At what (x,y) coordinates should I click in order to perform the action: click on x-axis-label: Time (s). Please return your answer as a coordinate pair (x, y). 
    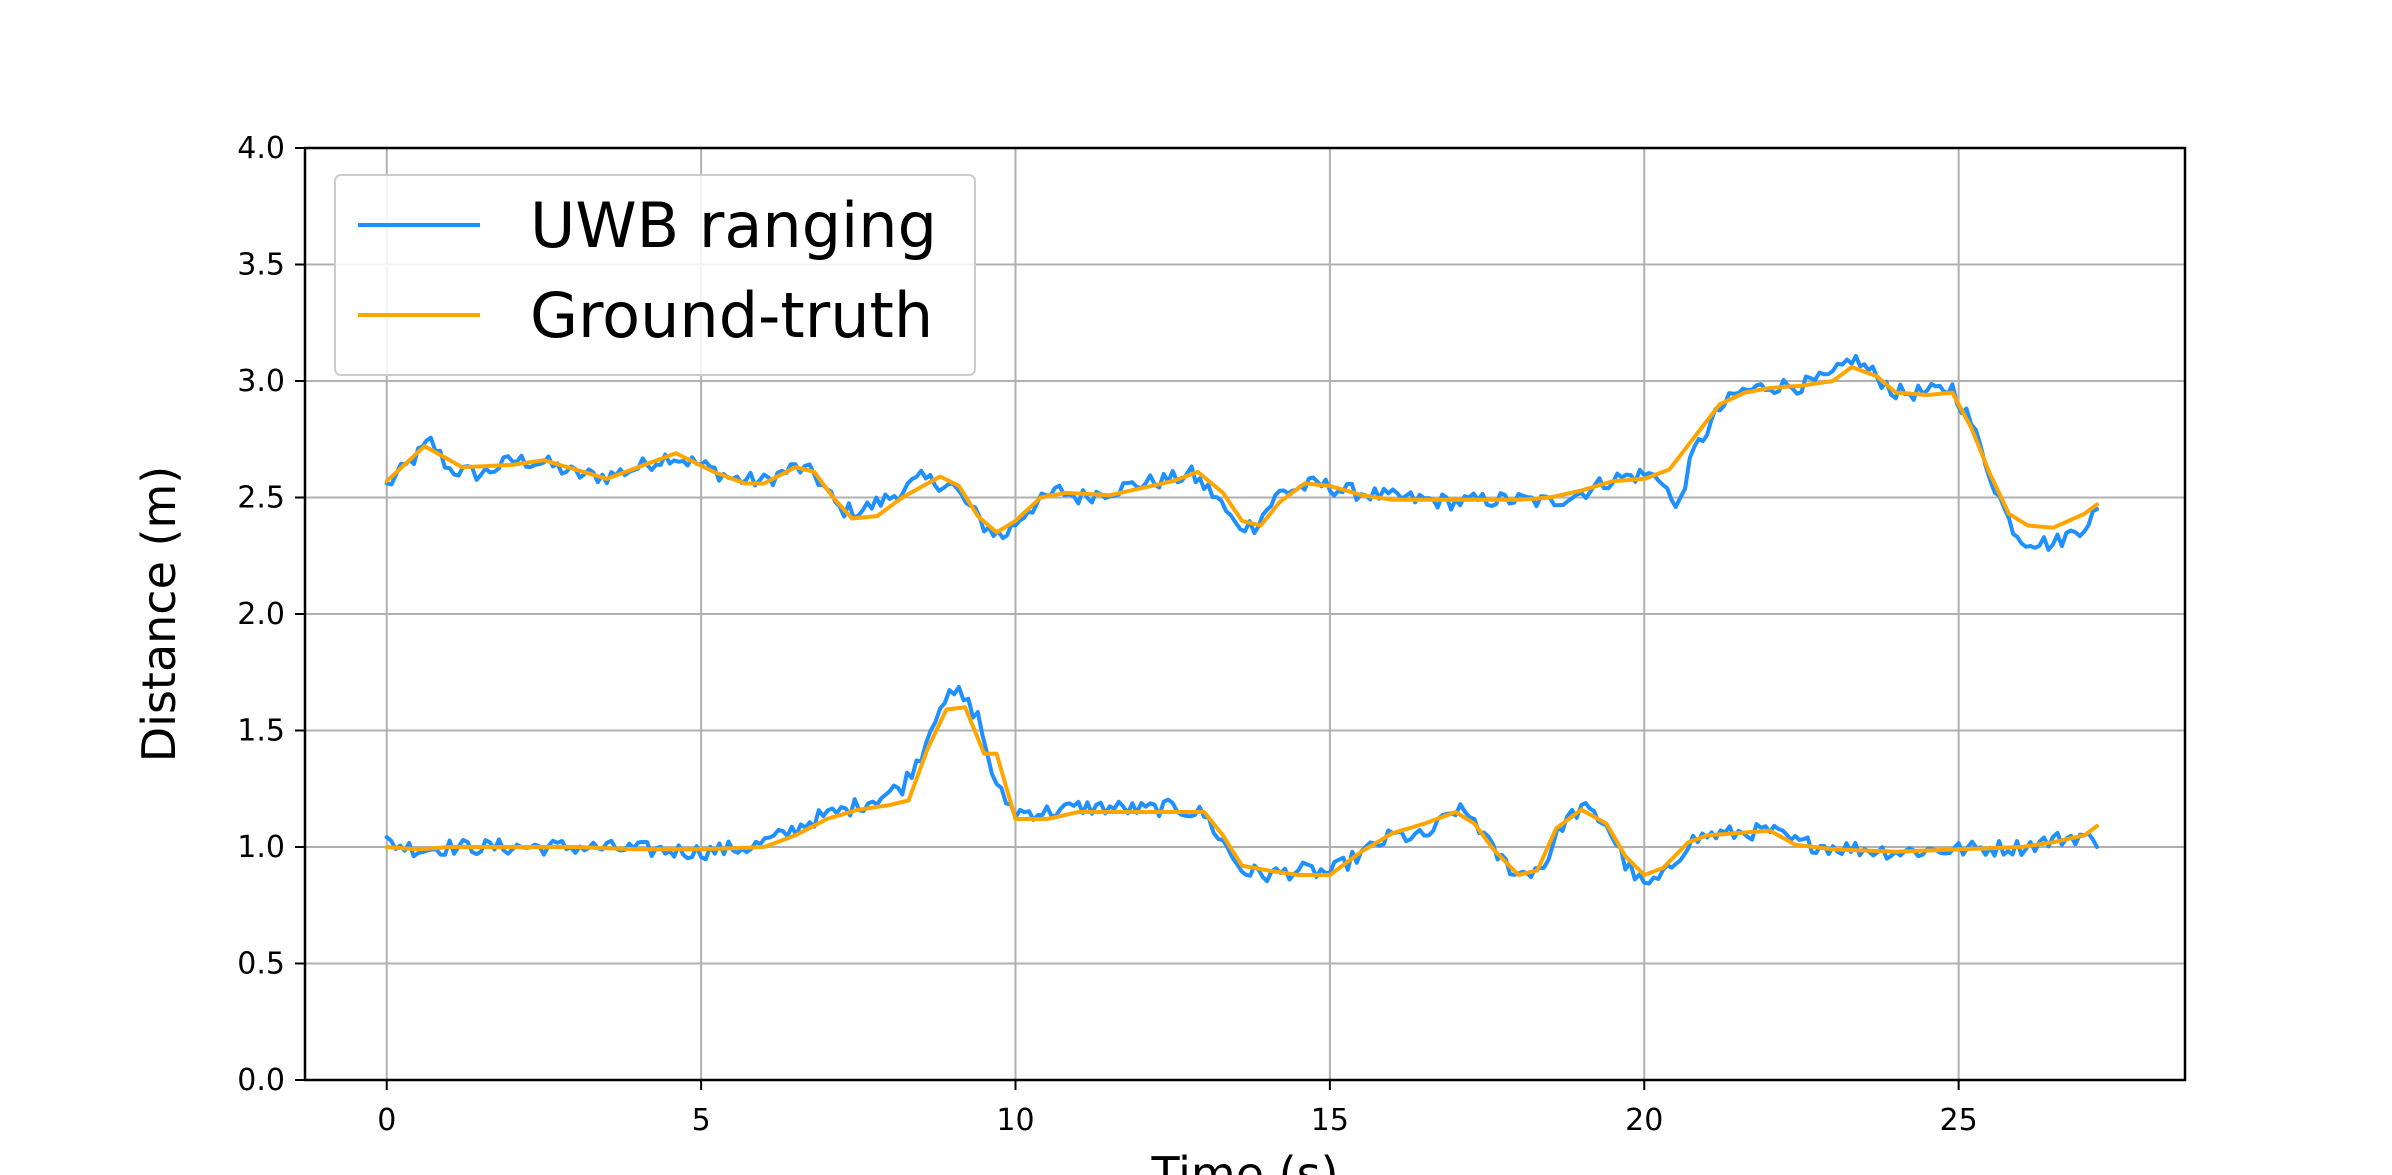
    Looking at the image, I should click on (1244, 1161).